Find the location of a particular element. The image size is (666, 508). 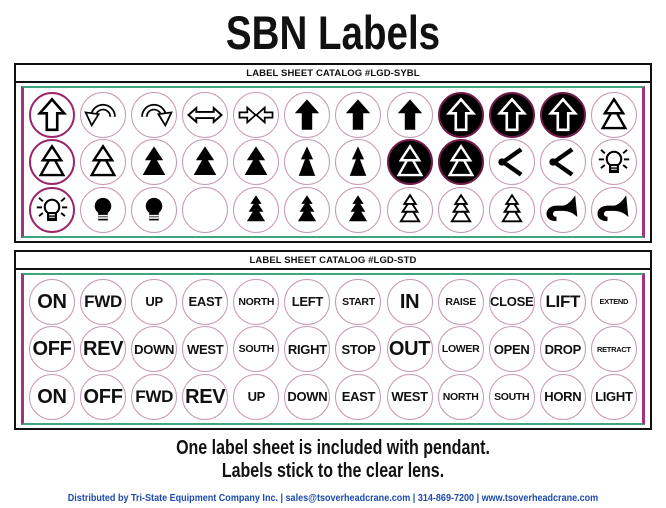

text-sticker: LOWER is located at coordinates (460, 349).